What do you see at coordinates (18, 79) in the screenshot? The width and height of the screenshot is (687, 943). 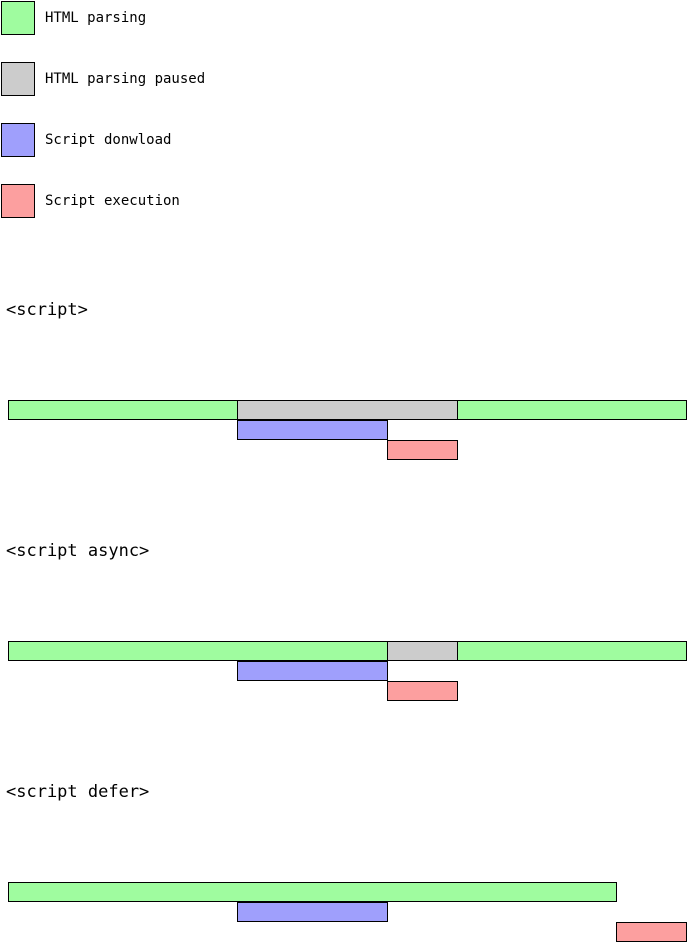 I see `legend-swatch-paused` at bounding box center [18, 79].